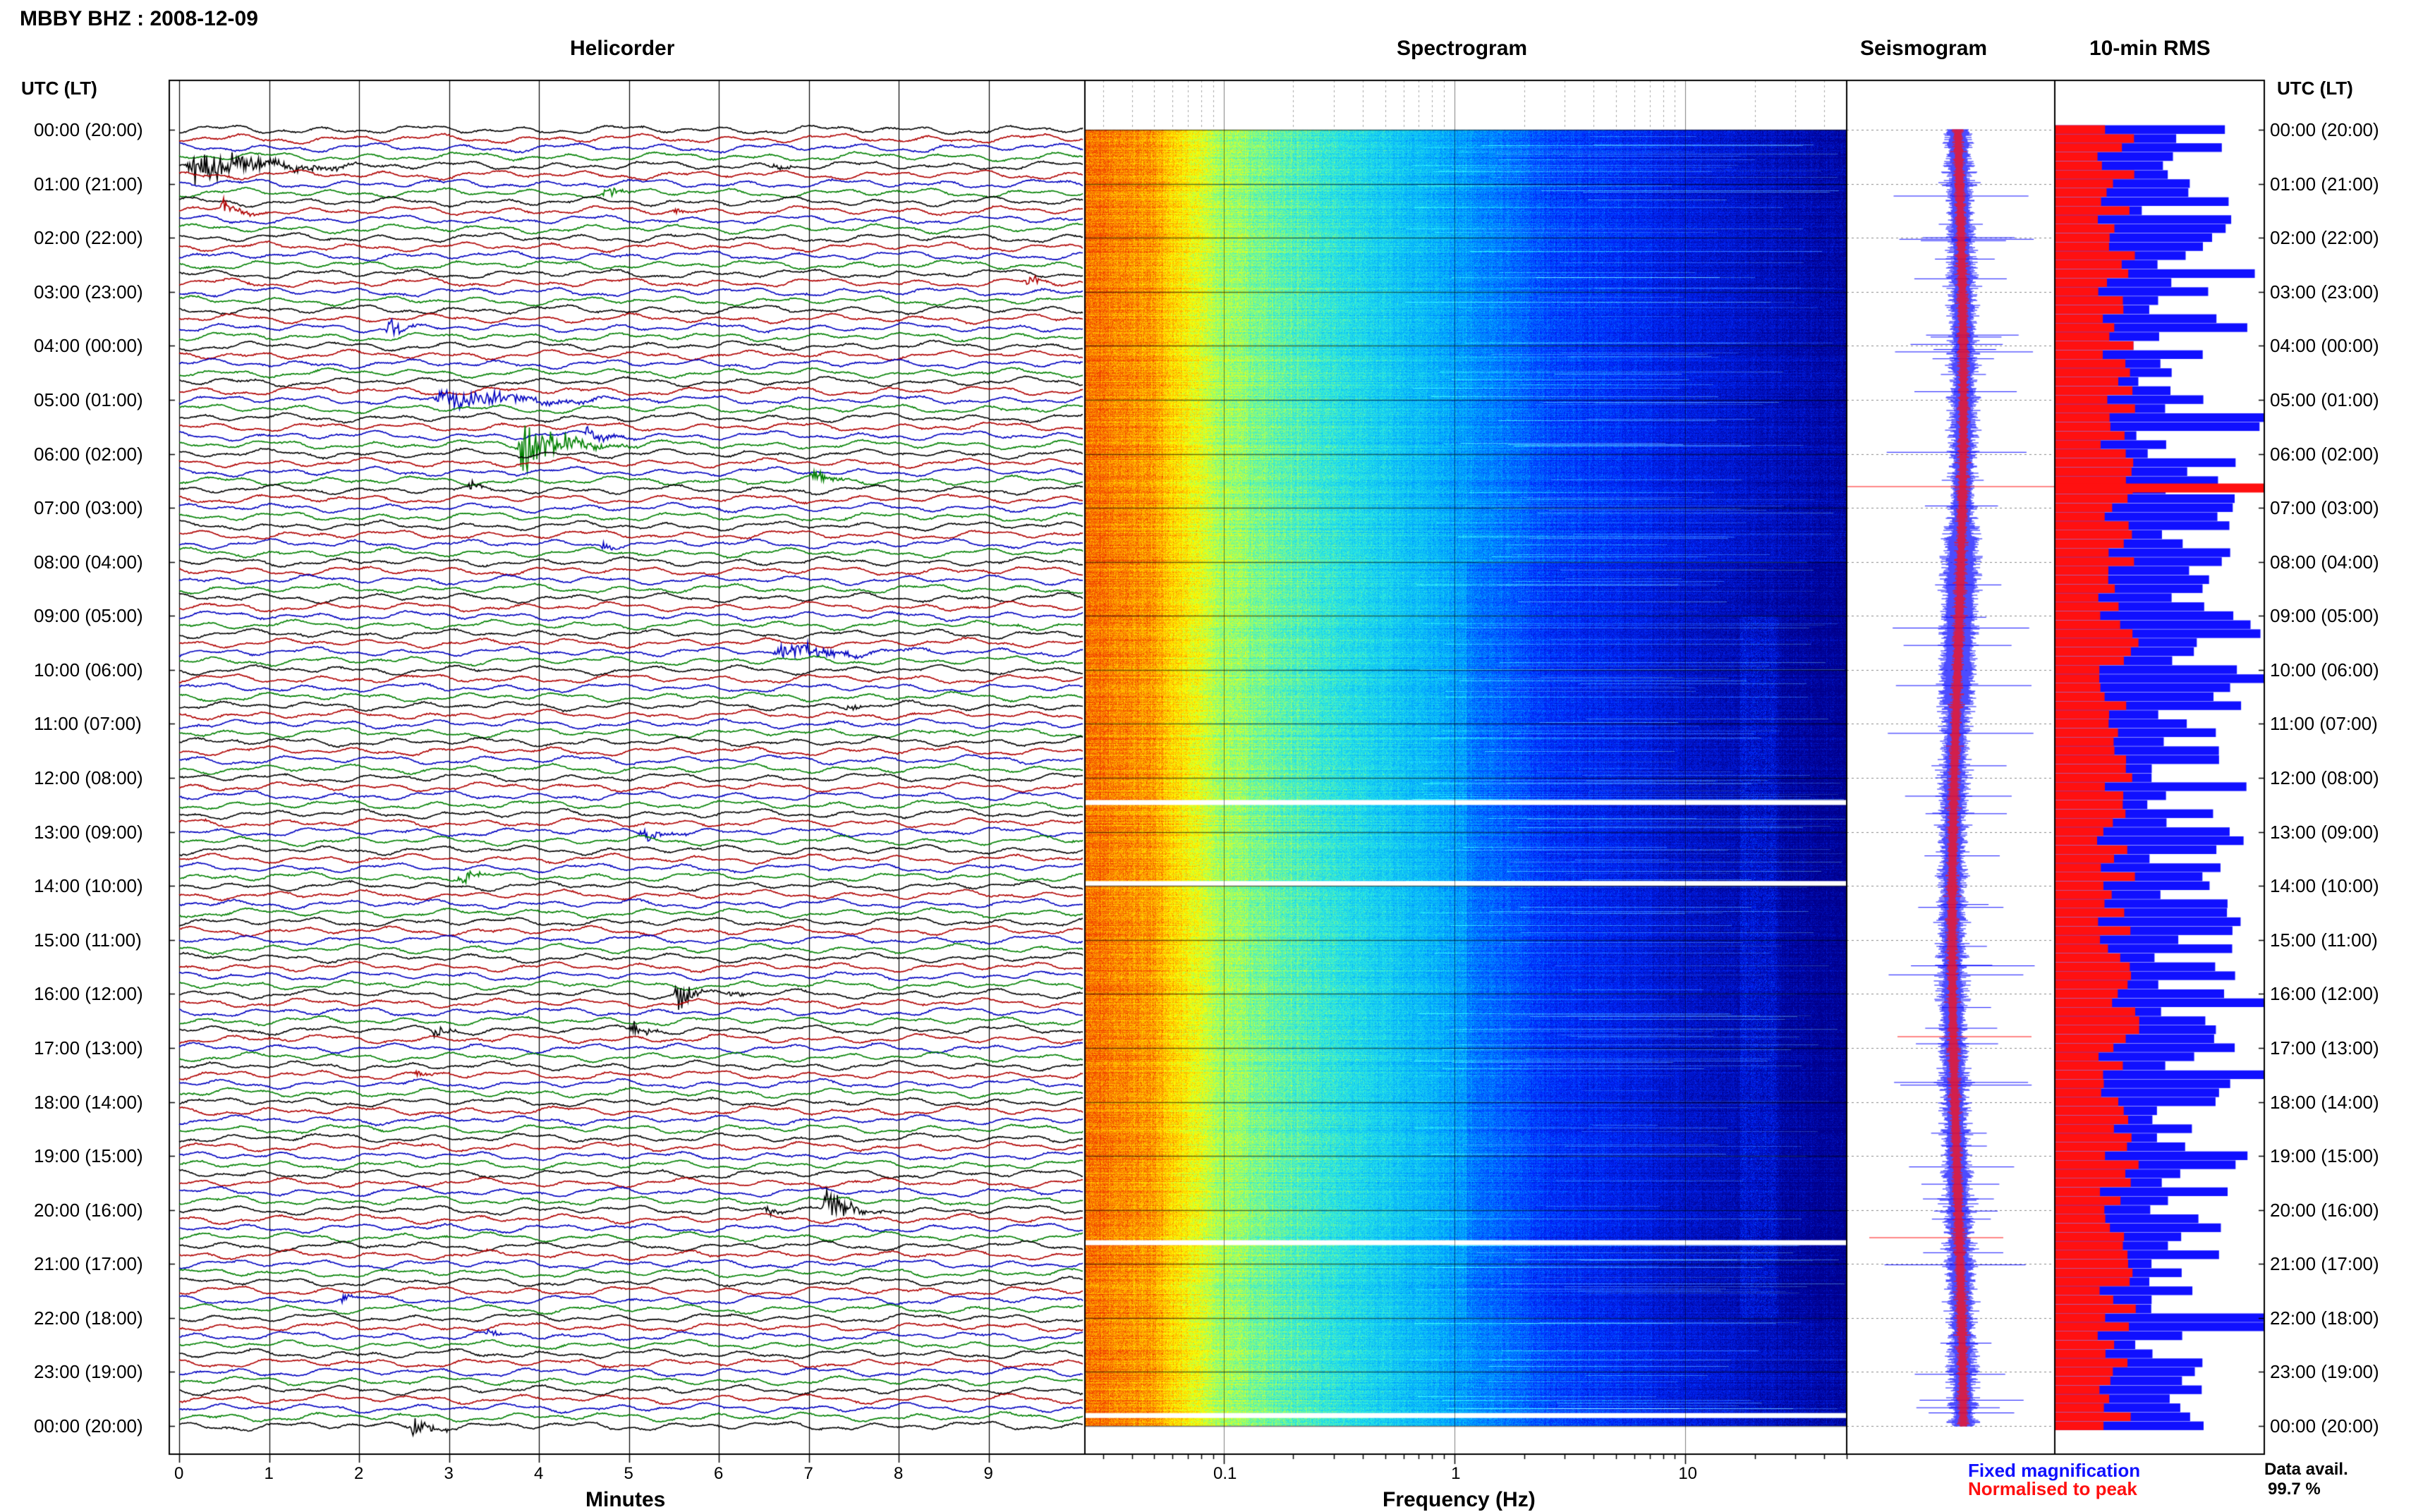 Image resolution: width=2411 pixels, height=1512 pixels. I want to click on time-label-right: 19:00 (15:00), so click(2324, 1156).